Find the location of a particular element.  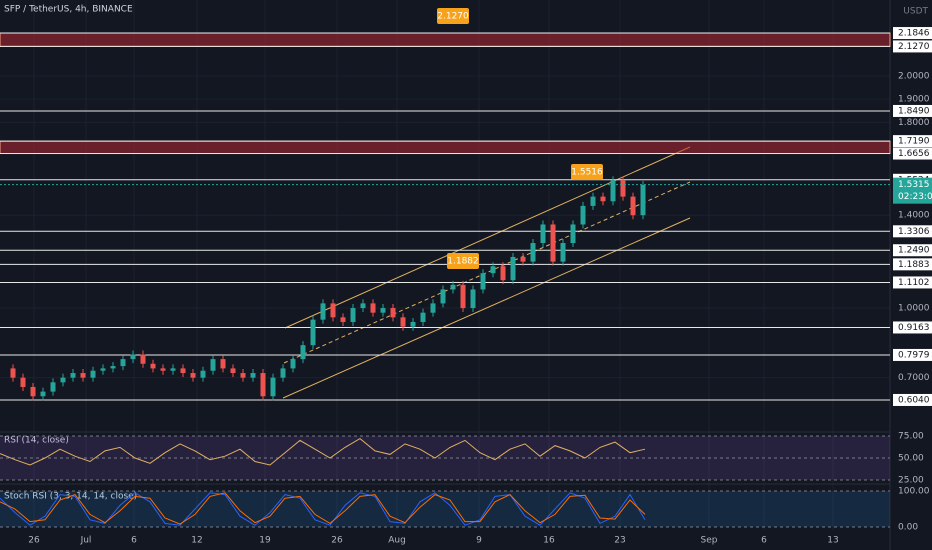

price-tick-label: 1.4000 is located at coordinates (914, 216).